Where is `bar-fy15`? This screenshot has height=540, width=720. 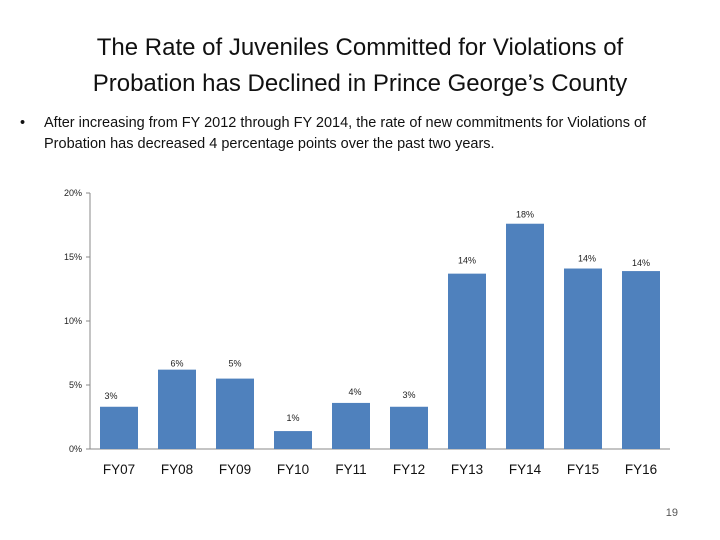
bar-fy15 is located at coordinates (583, 358).